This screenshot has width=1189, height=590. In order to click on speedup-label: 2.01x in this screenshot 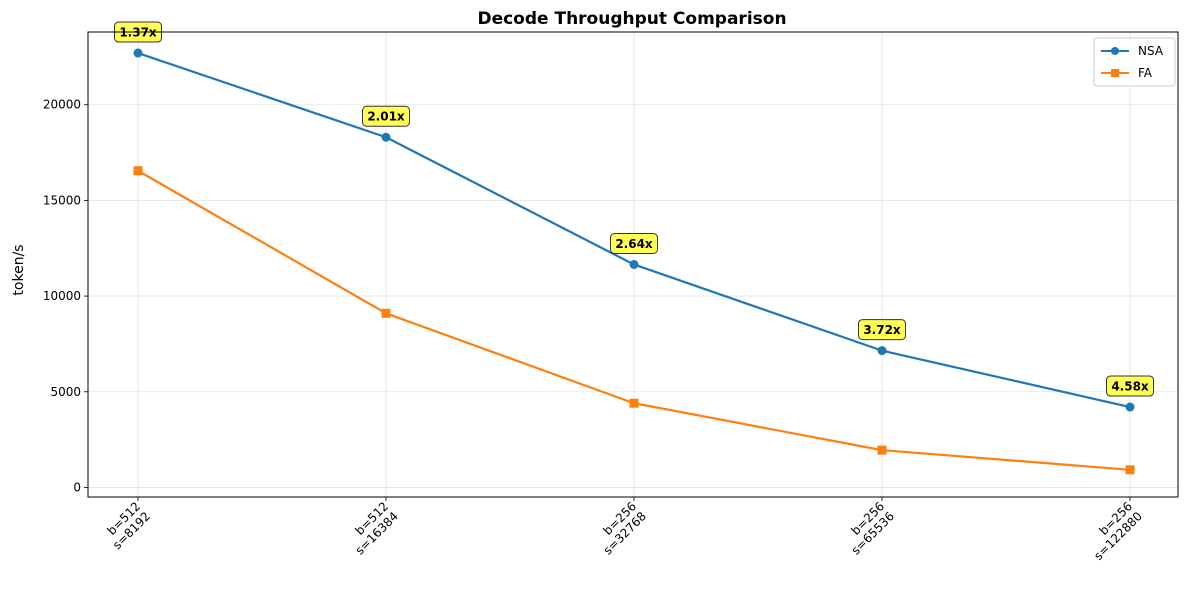, I will do `click(386, 117)`.